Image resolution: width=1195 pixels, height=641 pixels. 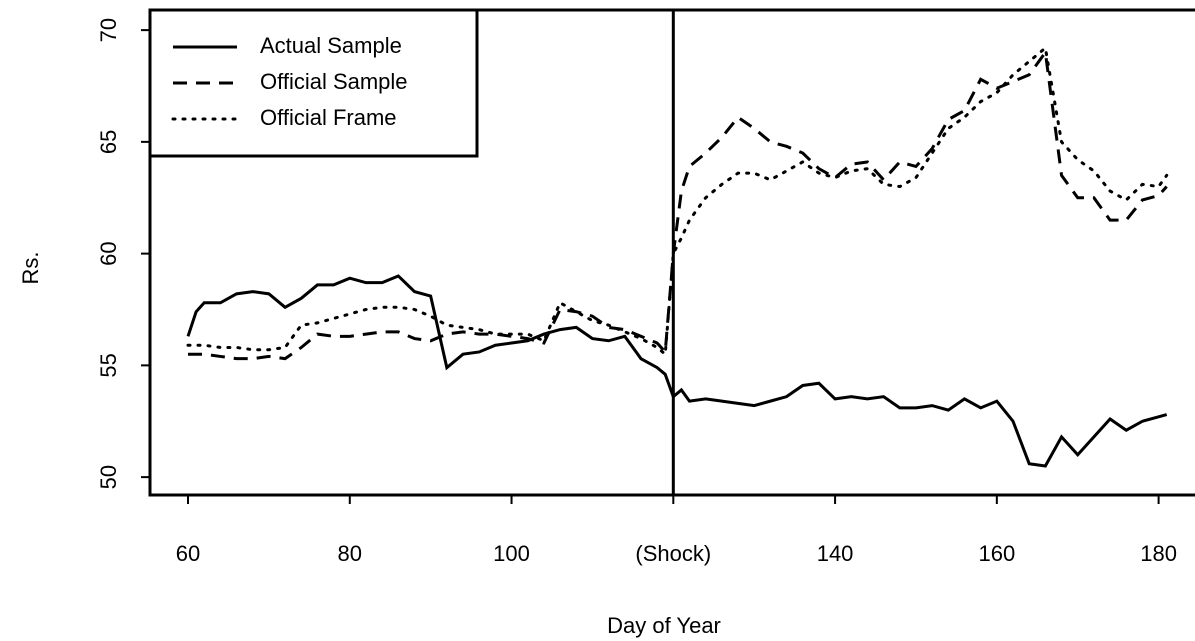 I want to click on legend-label: Official Frame, so click(x=328, y=117).